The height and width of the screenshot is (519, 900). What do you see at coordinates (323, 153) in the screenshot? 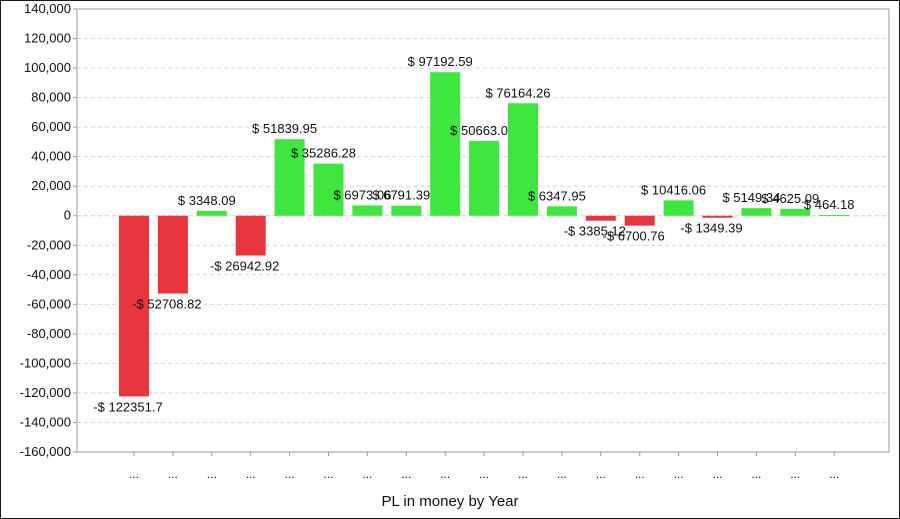
I see `bar-data-label: $ 35286.28` at bounding box center [323, 153].